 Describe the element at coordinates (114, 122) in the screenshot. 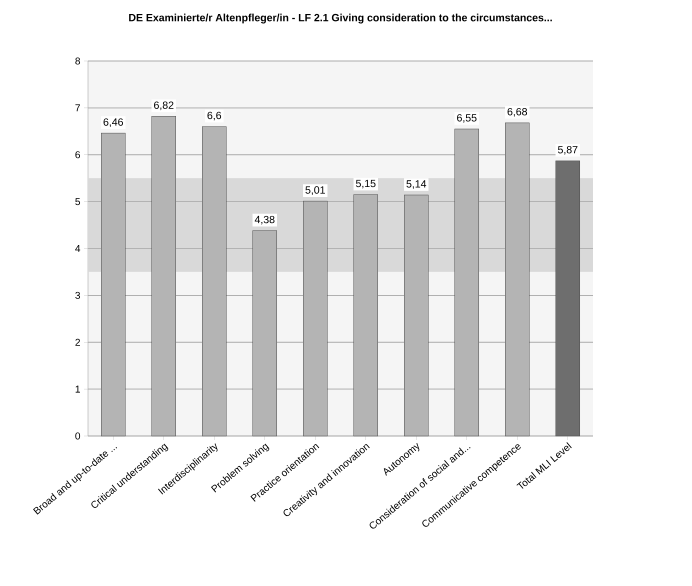

I see `data-label: 6,46` at that location.